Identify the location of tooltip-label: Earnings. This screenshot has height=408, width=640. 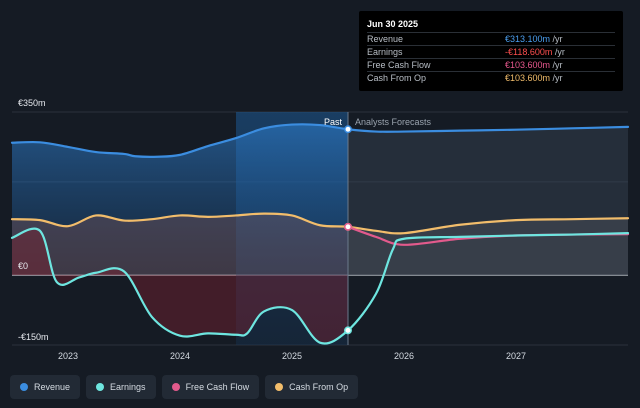
(385, 52).